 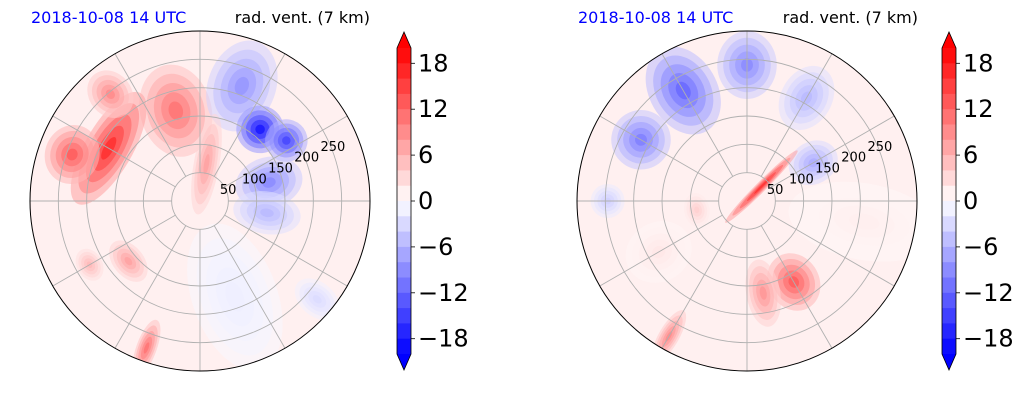 I want to click on colorbar-right: 18 12 6 0 −6 −12 −18, so click(x=977, y=201).